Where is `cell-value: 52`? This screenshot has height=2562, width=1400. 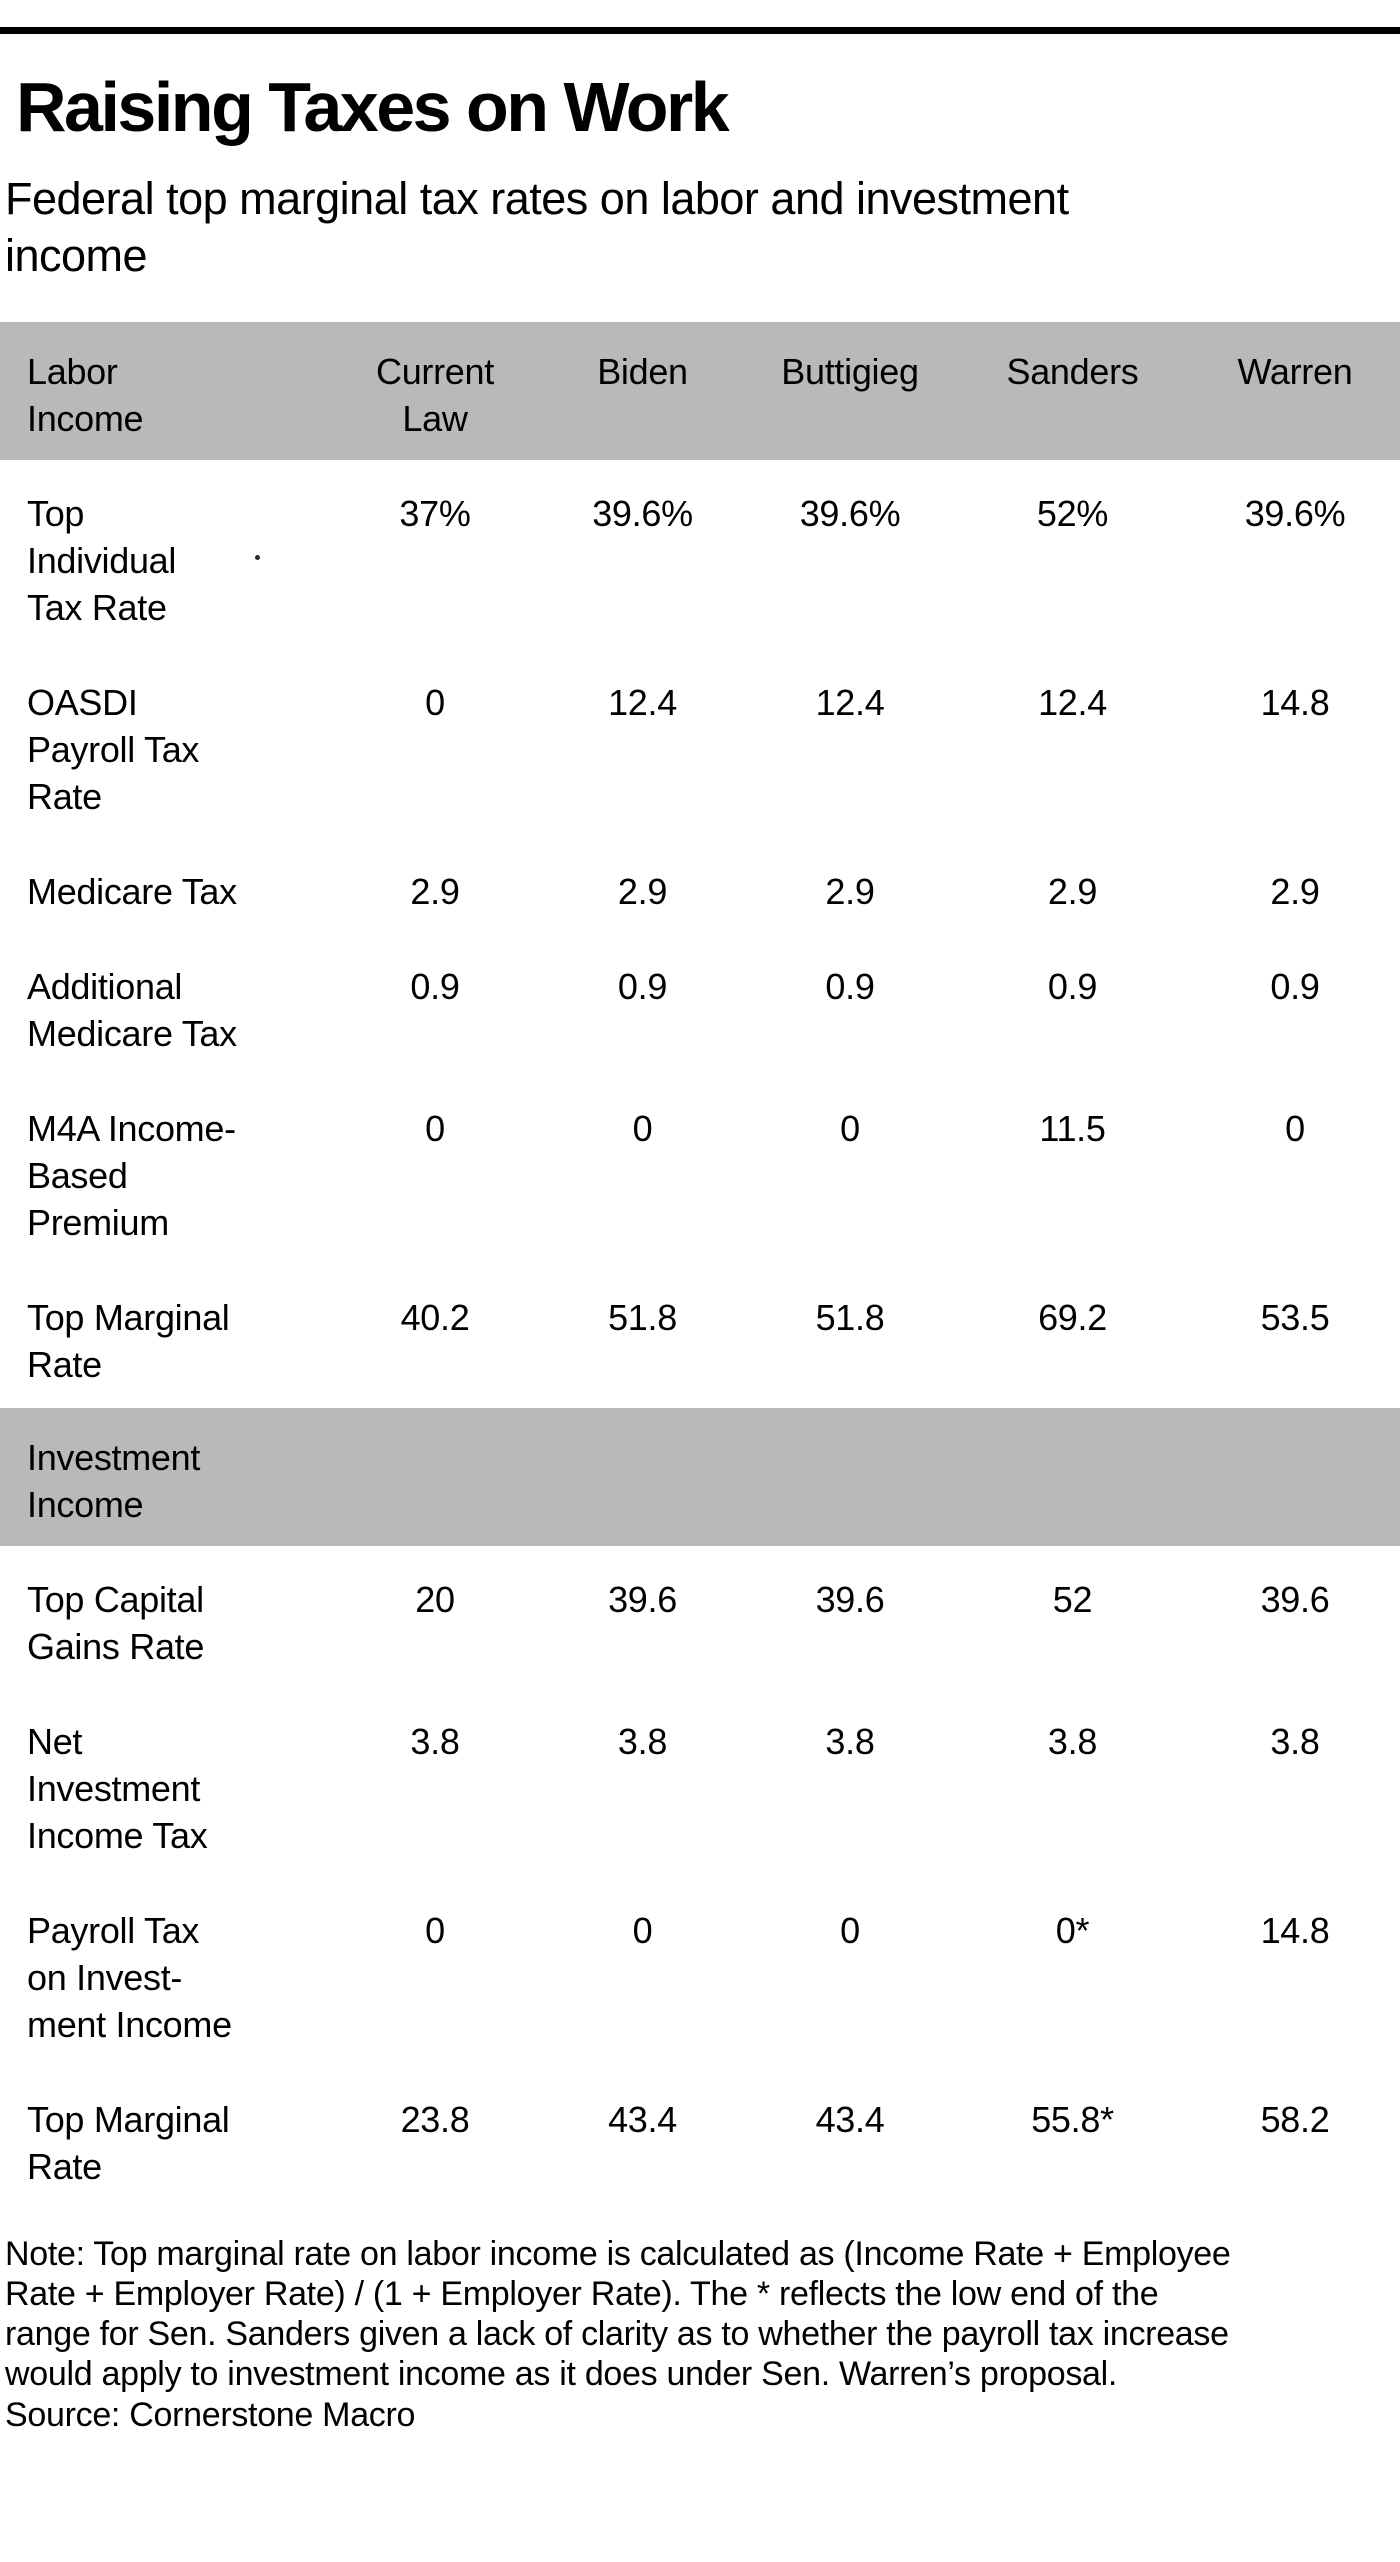 cell-value: 52 is located at coordinates (1072, 1599).